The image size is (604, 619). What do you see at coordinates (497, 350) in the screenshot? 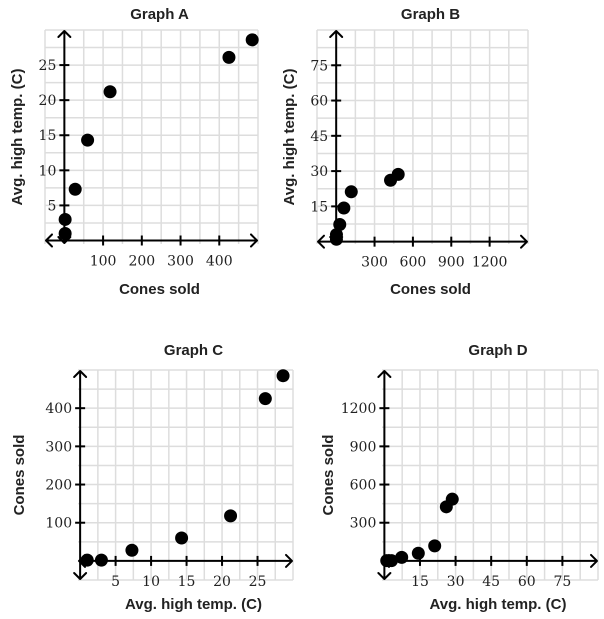
I see `chart-title: Graph D` at bounding box center [497, 350].